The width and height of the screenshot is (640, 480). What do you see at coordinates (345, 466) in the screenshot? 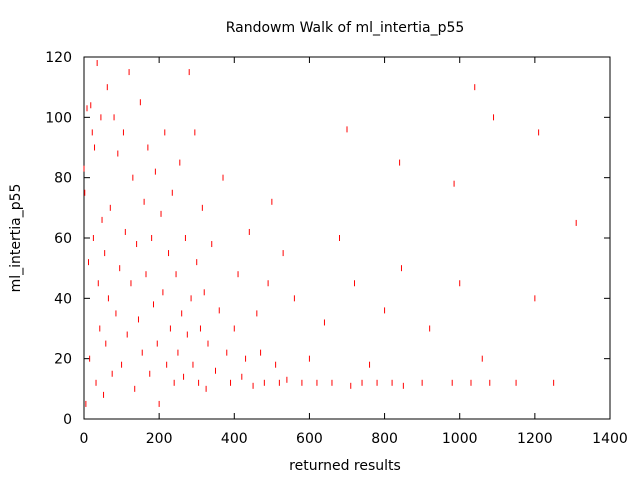
I see `x-axis-label: returned results` at bounding box center [345, 466].